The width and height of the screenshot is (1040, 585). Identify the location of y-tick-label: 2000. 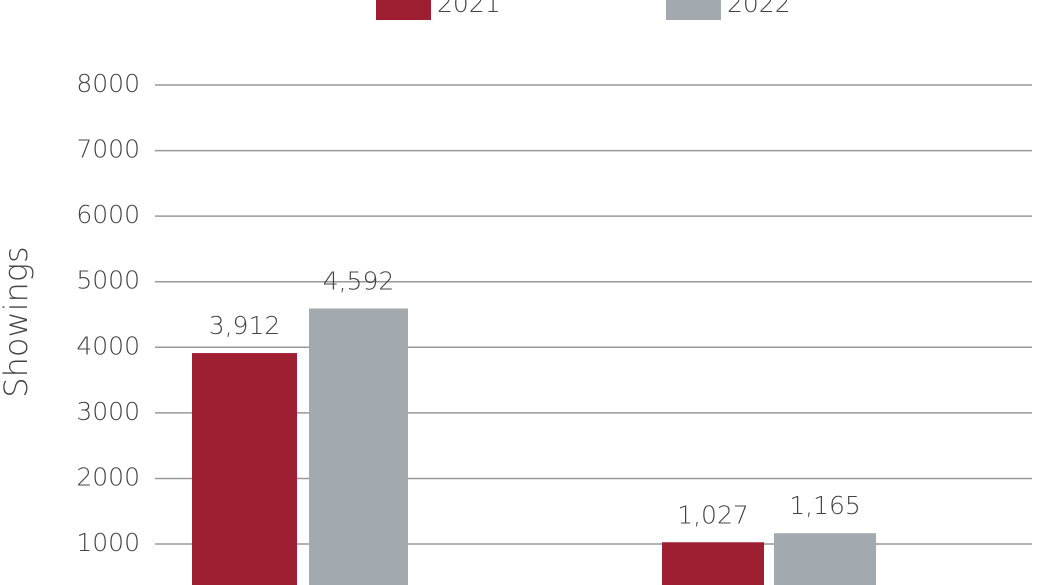
(108, 476).